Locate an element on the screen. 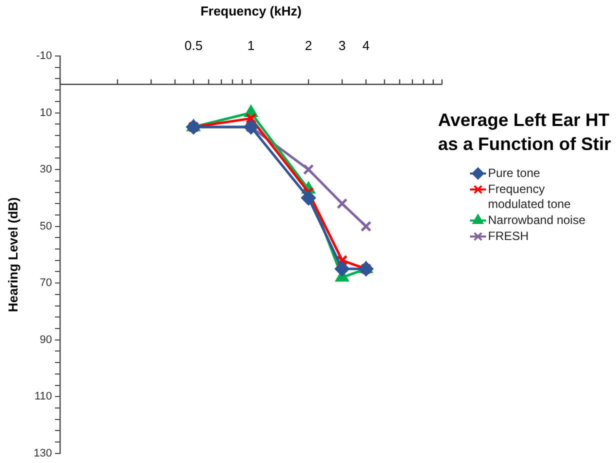 Image resolution: width=616 pixels, height=463 pixels. y-tick-label: 90 is located at coordinates (46, 340).